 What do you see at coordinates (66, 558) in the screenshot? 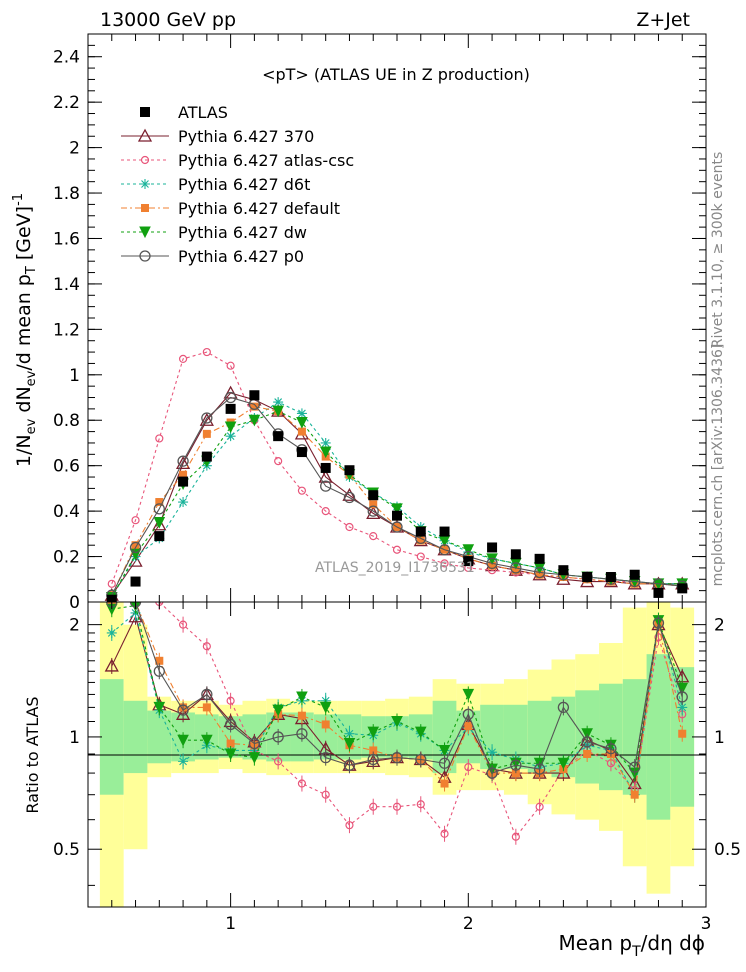
I see `y-tick-label: 0.2` at bounding box center [66, 558].